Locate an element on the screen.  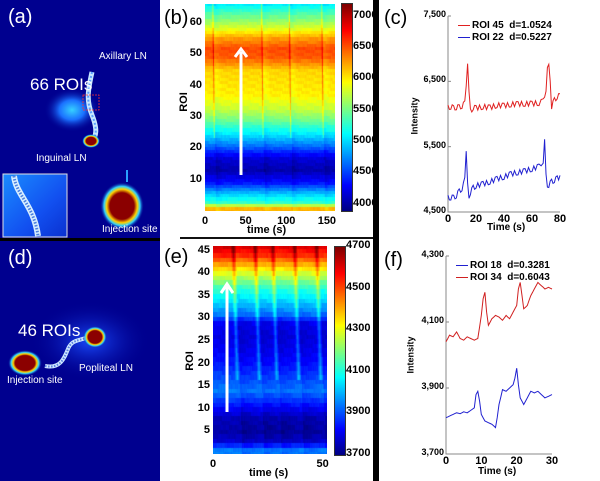
ytick-label: 25 is located at coordinates (203, 339).